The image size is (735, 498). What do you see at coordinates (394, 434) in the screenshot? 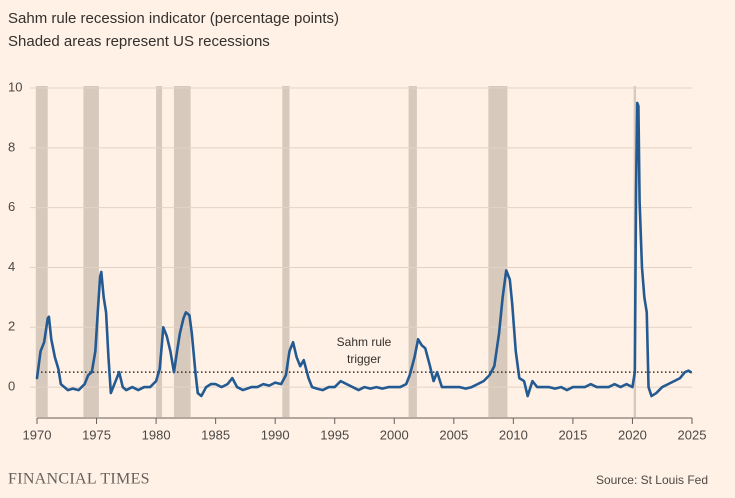
I see `x-tick-label: 2000` at bounding box center [394, 434].